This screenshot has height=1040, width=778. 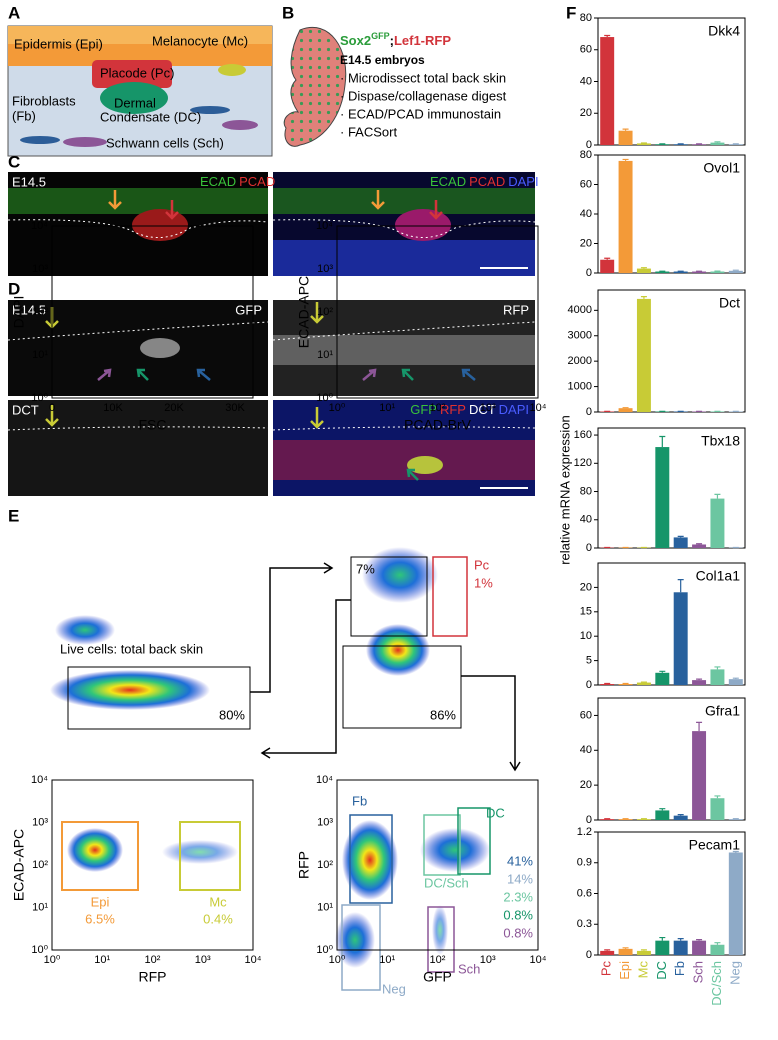 I want to click on y-tick-label: 15, so click(x=586, y=612).